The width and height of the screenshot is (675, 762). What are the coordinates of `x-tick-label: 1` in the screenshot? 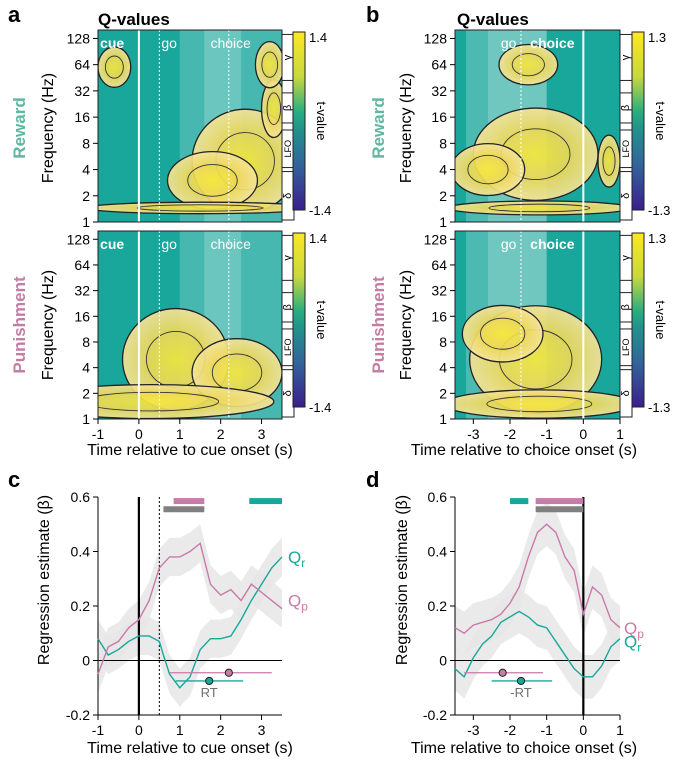 It's located at (620, 434).